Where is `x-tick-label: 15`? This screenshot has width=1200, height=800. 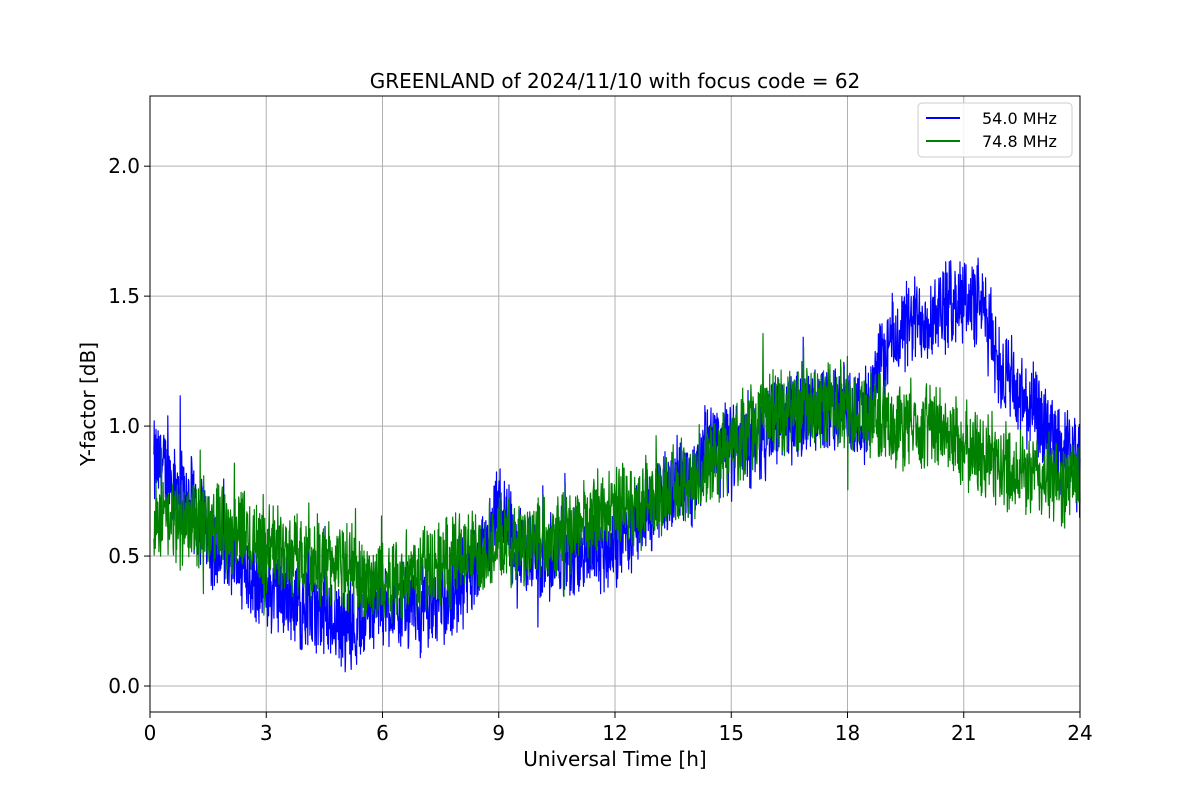
x-tick-label: 15 is located at coordinates (731, 733).